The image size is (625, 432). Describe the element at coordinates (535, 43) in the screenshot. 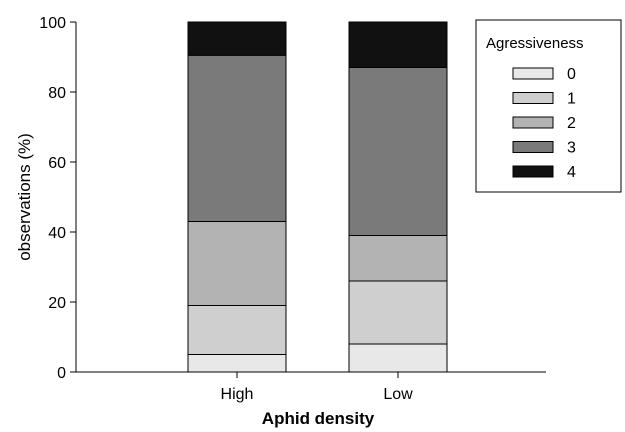

I see `legend-title: Agressiveness` at that location.